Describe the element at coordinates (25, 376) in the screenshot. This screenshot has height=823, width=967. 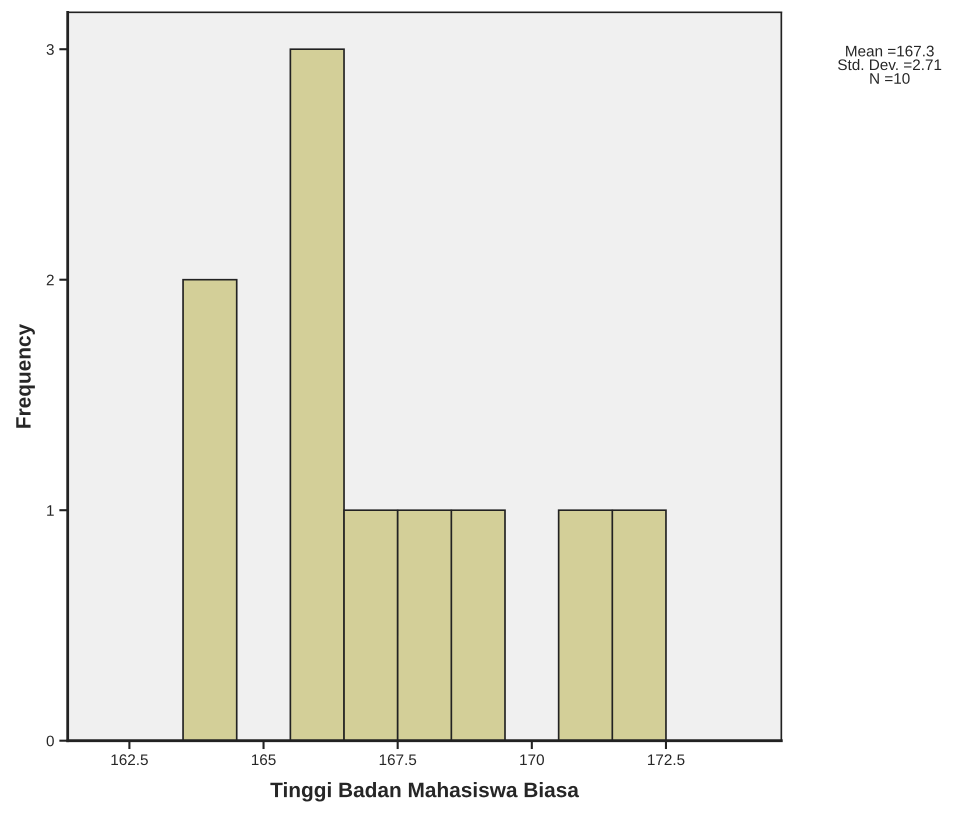
I see `y-axis-title: Frequency` at that location.